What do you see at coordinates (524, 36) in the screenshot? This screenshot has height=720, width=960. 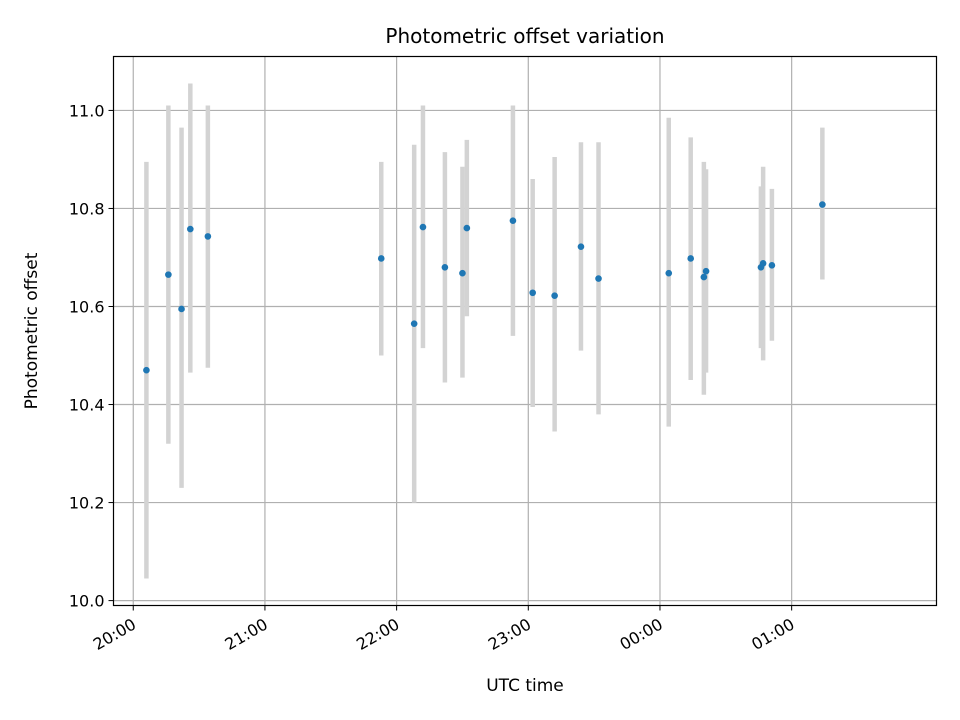 I see `chart-title: Photometric offset variation` at bounding box center [524, 36].